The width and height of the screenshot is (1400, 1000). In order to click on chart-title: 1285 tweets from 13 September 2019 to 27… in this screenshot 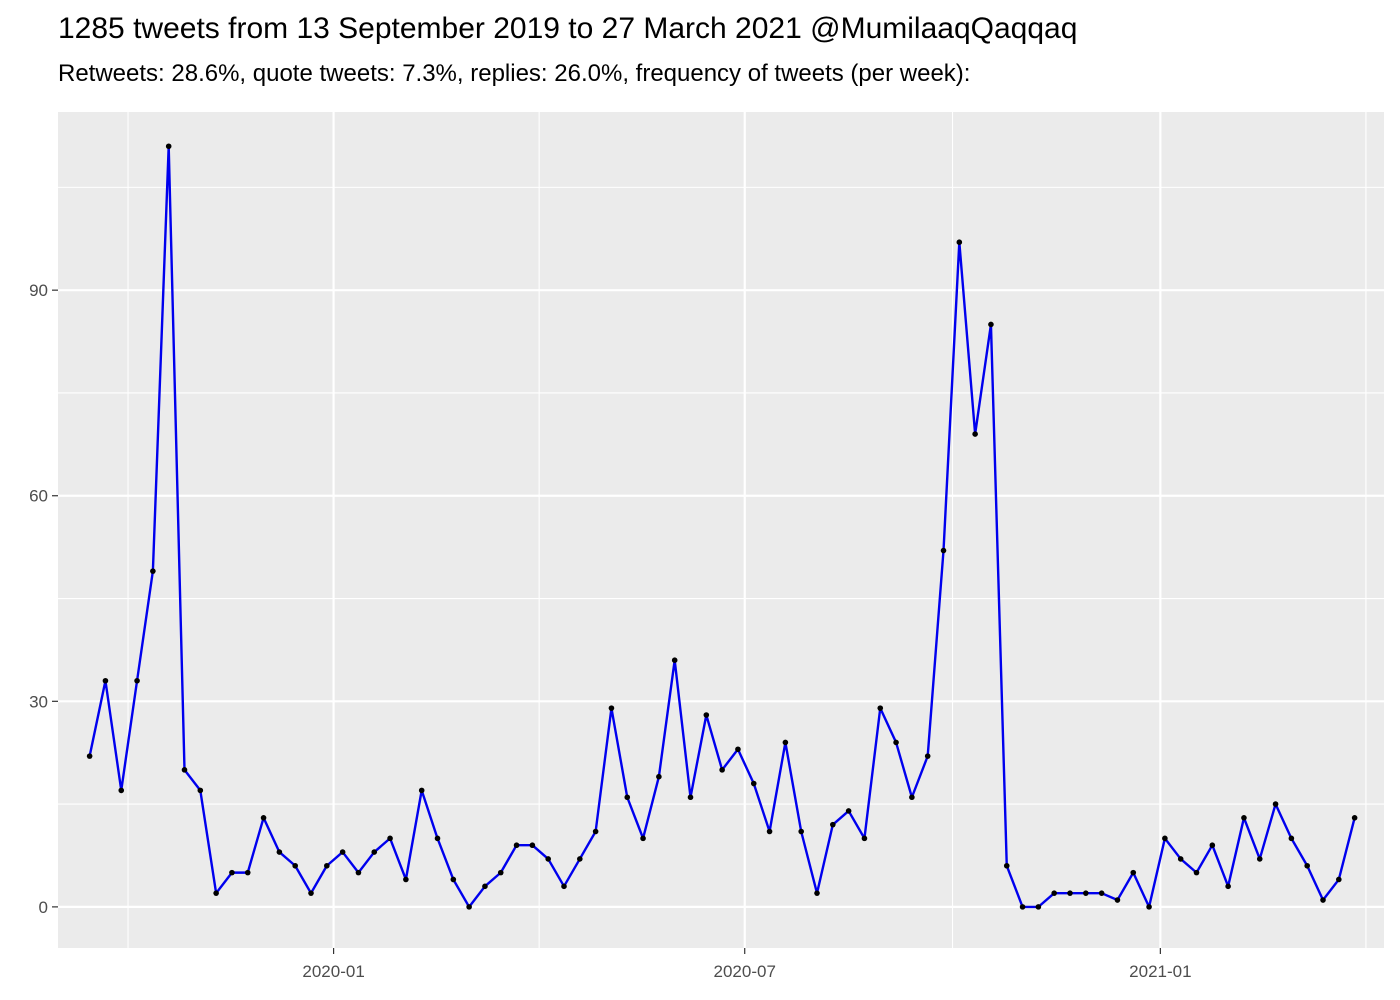, I will do `click(568, 28)`.